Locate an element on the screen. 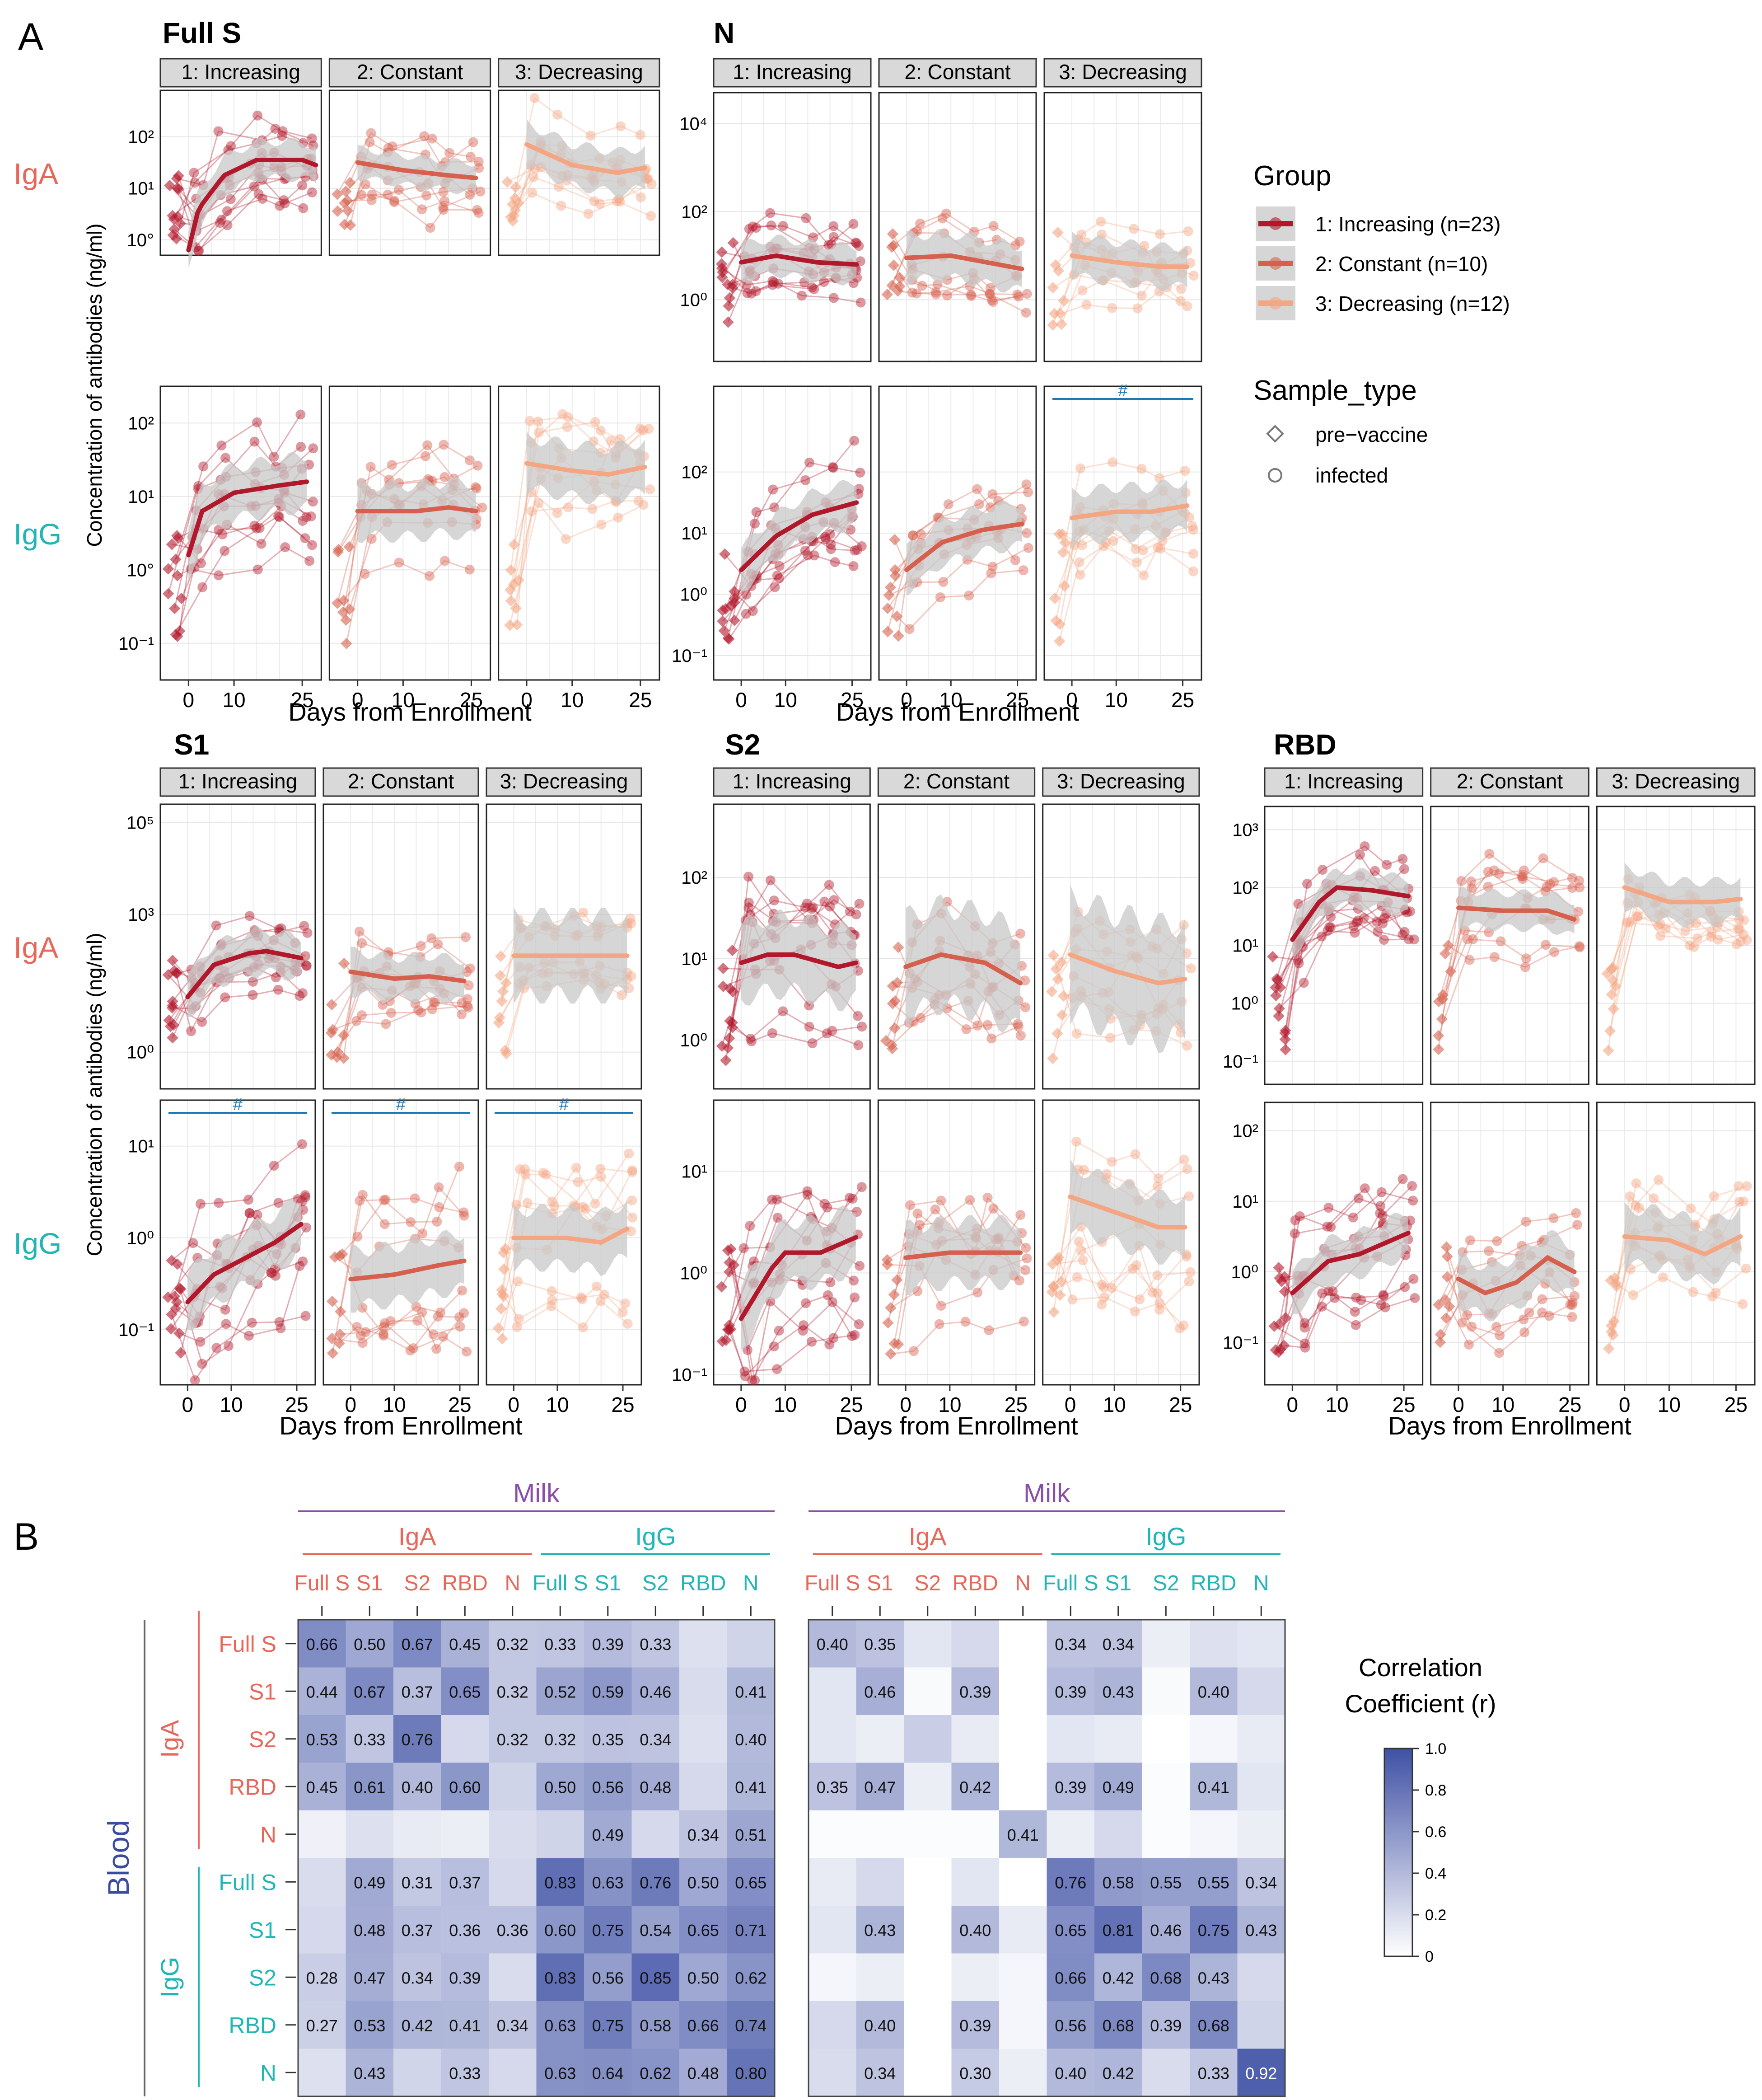  color-scale-title: Correlation is located at coordinates (1421, 1668).